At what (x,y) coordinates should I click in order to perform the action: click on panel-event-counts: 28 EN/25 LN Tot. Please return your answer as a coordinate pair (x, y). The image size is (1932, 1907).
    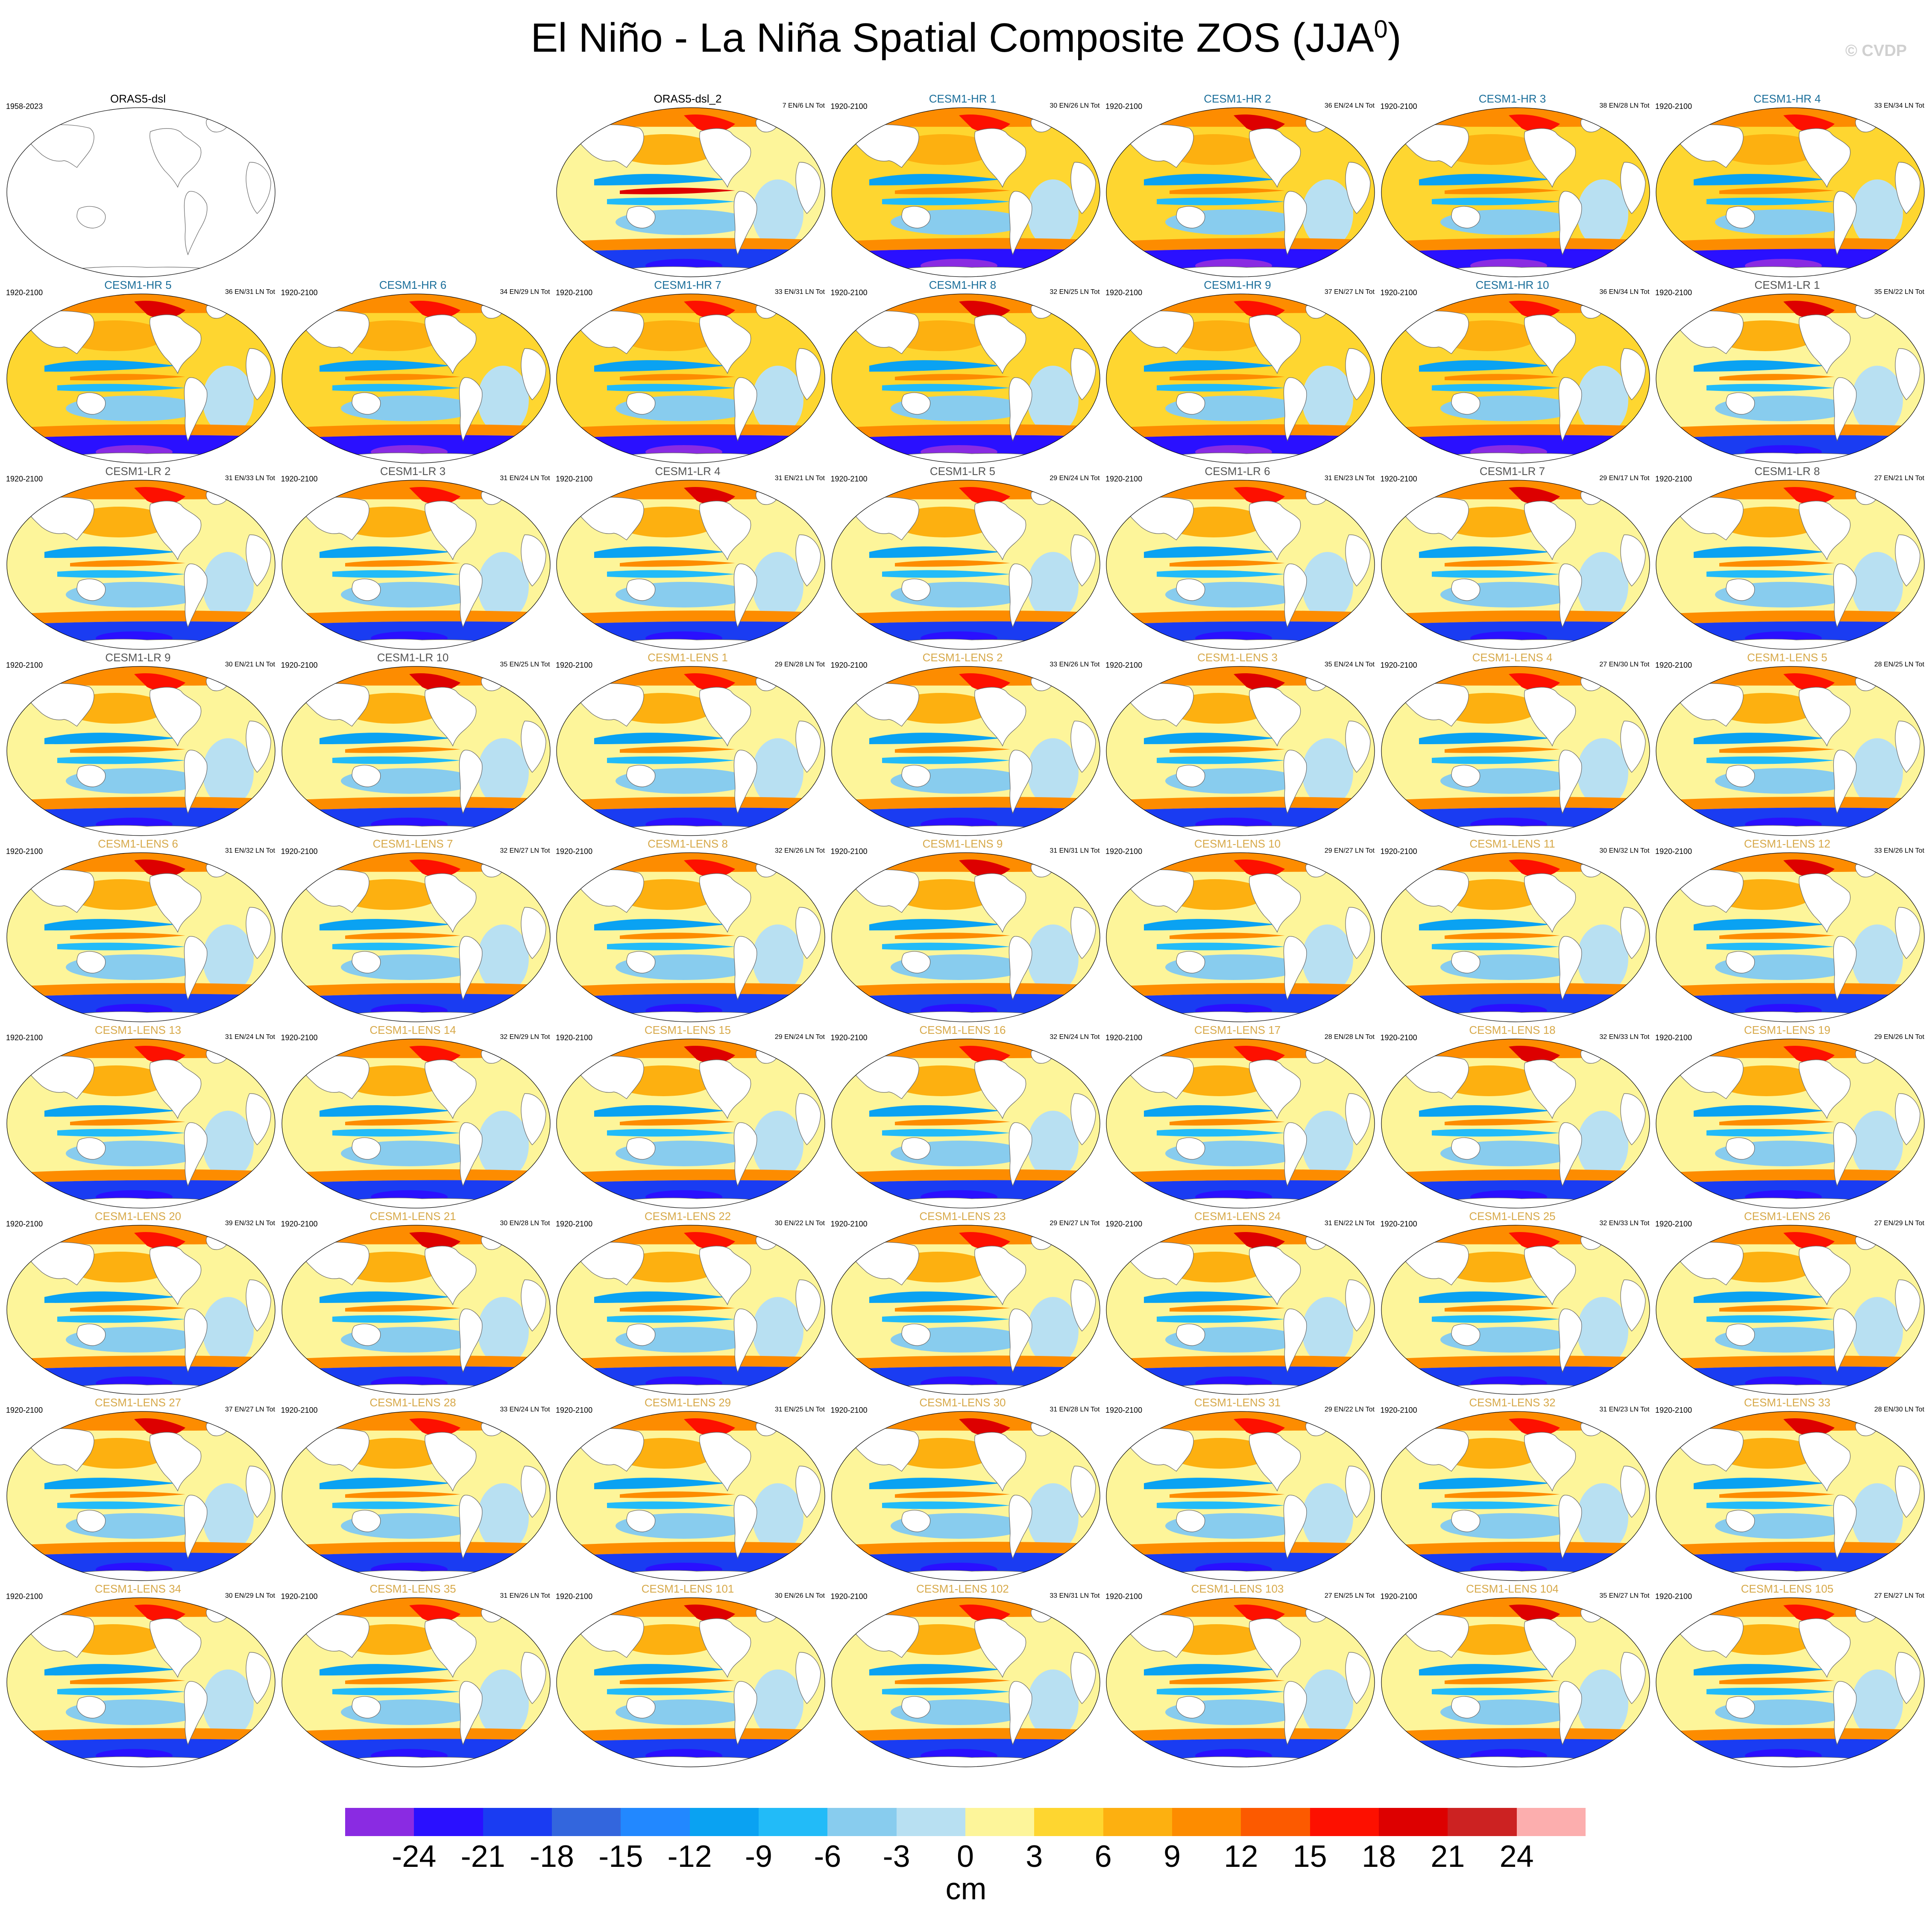
    Looking at the image, I should click on (1899, 664).